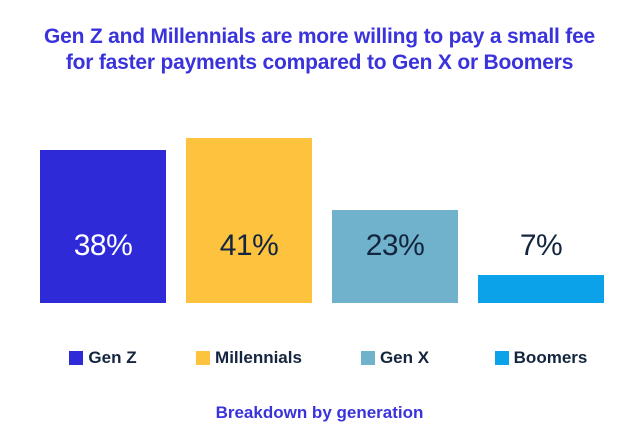 The width and height of the screenshot is (639, 439). What do you see at coordinates (501, 358) in the screenshot?
I see `legend-swatch-icon-boomers` at bounding box center [501, 358].